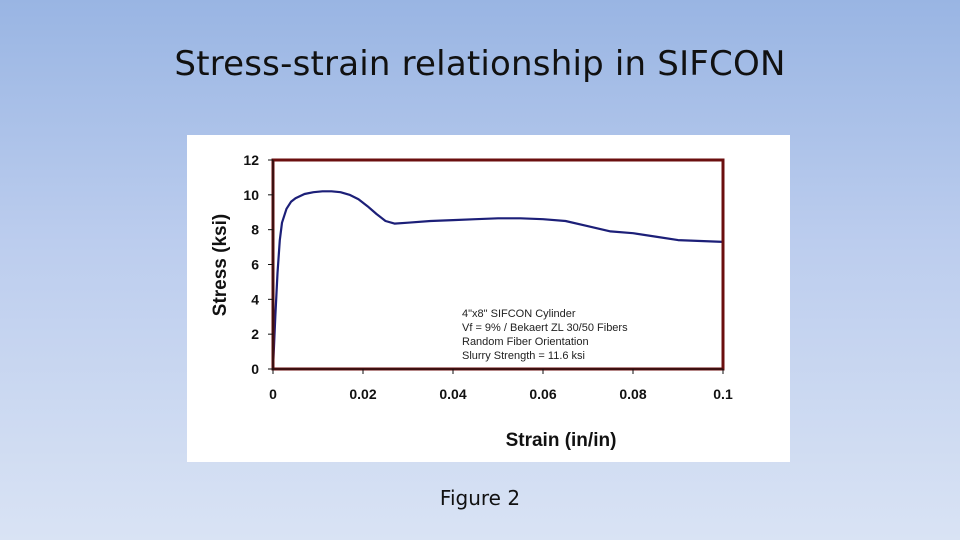 The height and width of the screenshot is (540, 960). What do you see at coordinates (452, 394) in the screenshot?
I see `x-tick-label: 0.04` at bounding box center [452, 394].